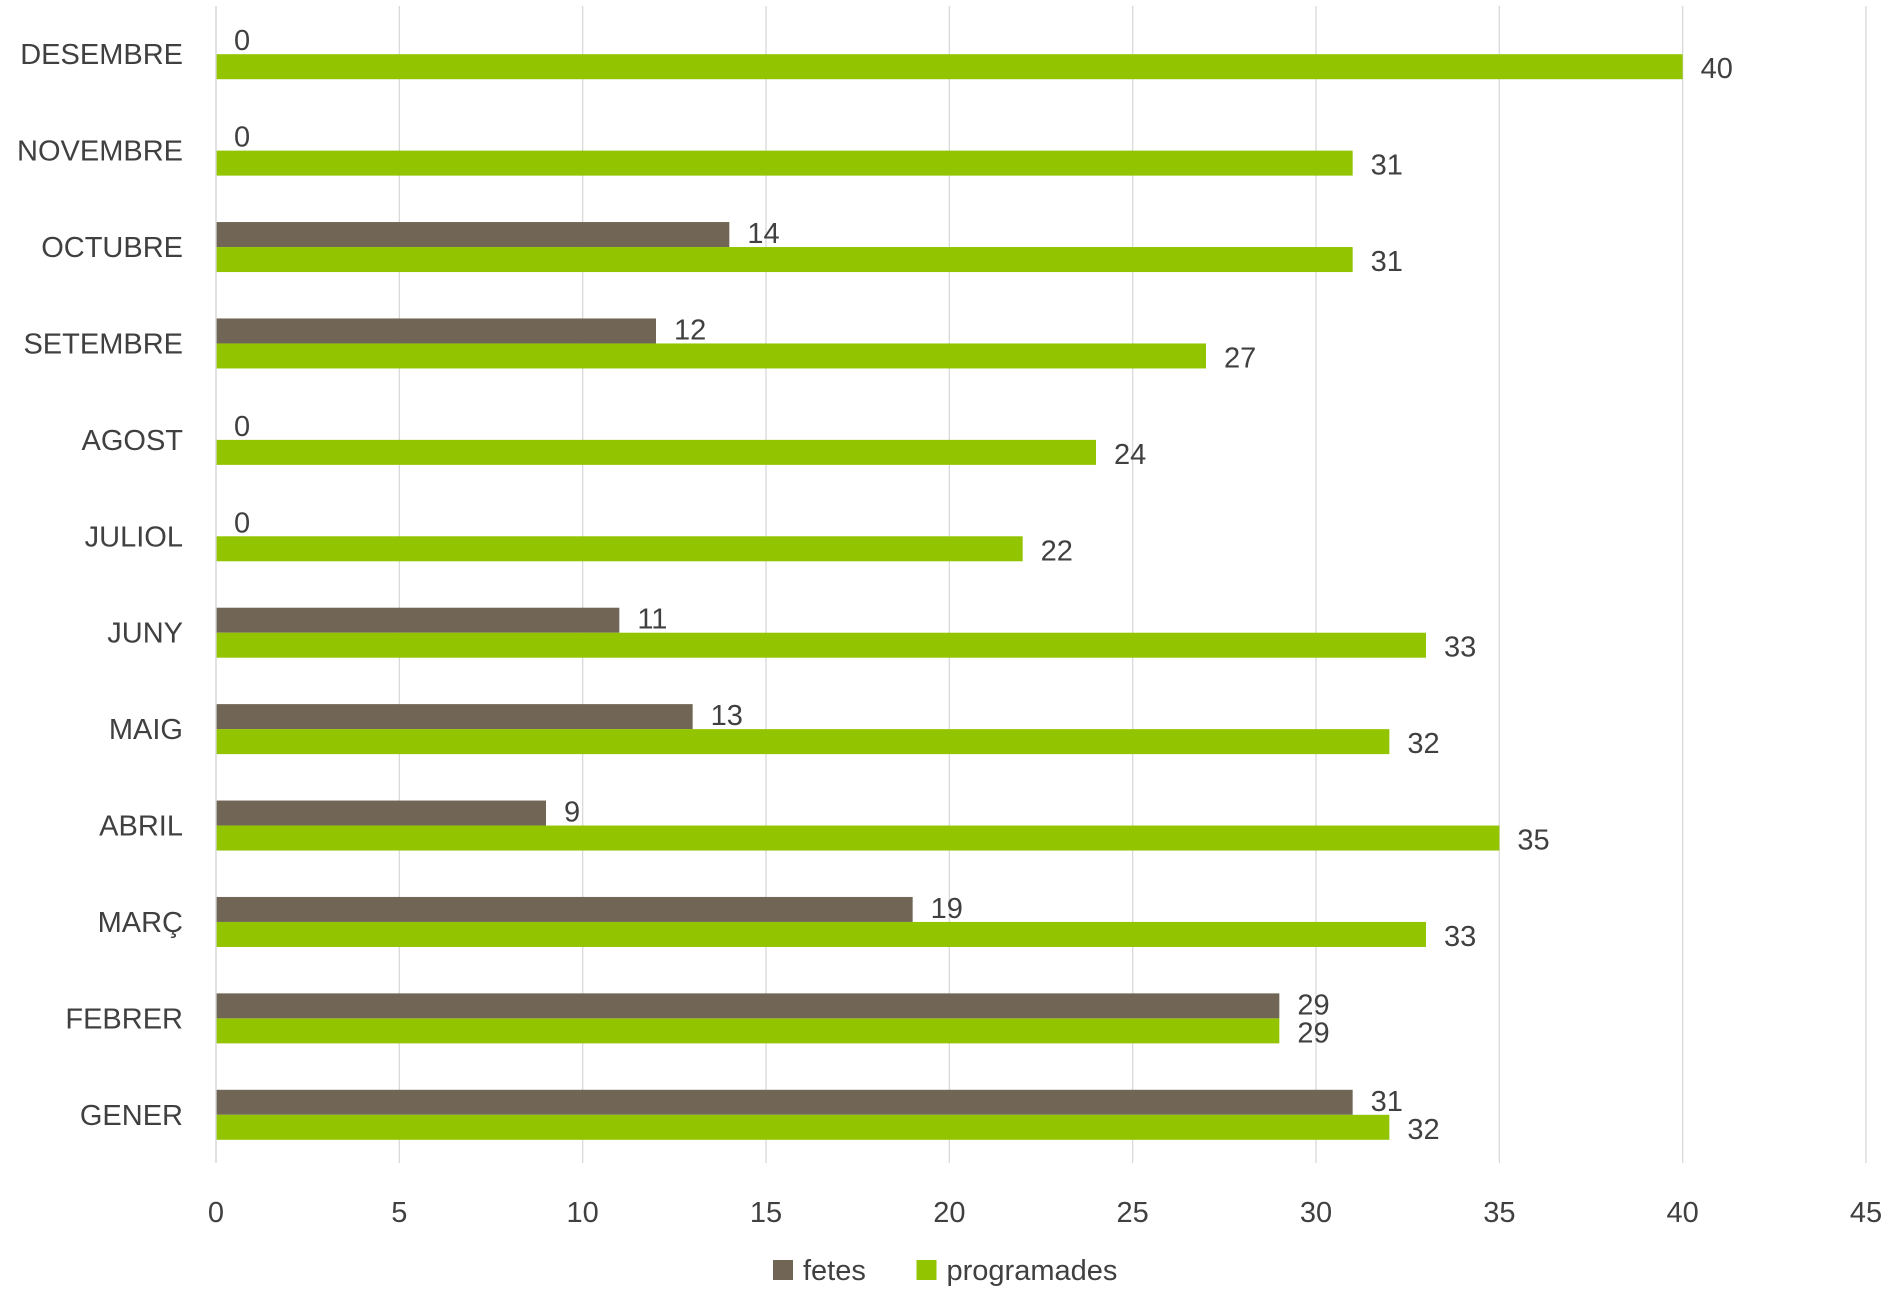  I want to click on data-label-fetes-novembre: 0, so click(242, 138).